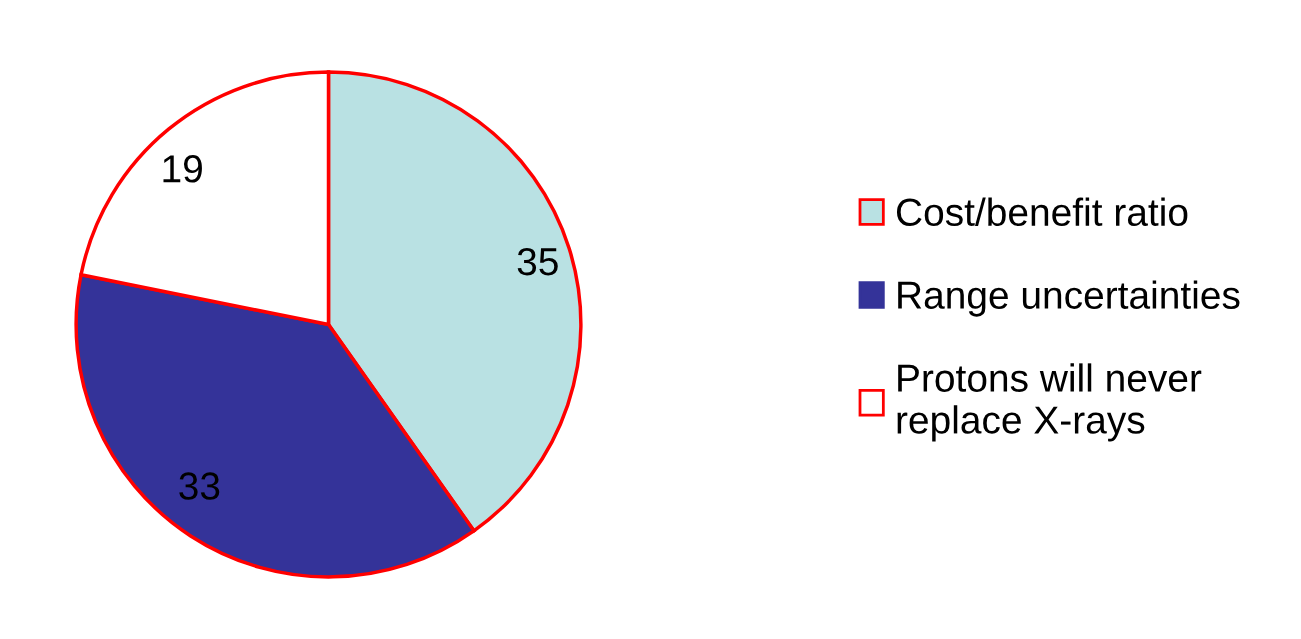 This screenshot has height=639, width=1301. What do you see at coordinates (1069, 298) in the screenshot?
I see `legend-label: Range uncertainties` at bounding box center [1069, 298].